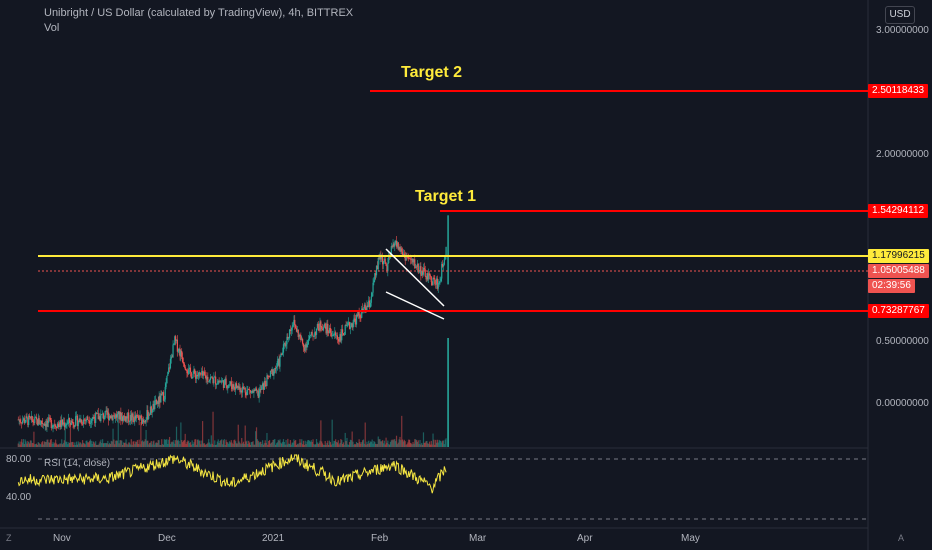 The image size is (932, 550). What do you see at coordinates (9, 538) in the screenshot?
I see `zoom-reset-icon: Z` at bounding box center [9, 538].